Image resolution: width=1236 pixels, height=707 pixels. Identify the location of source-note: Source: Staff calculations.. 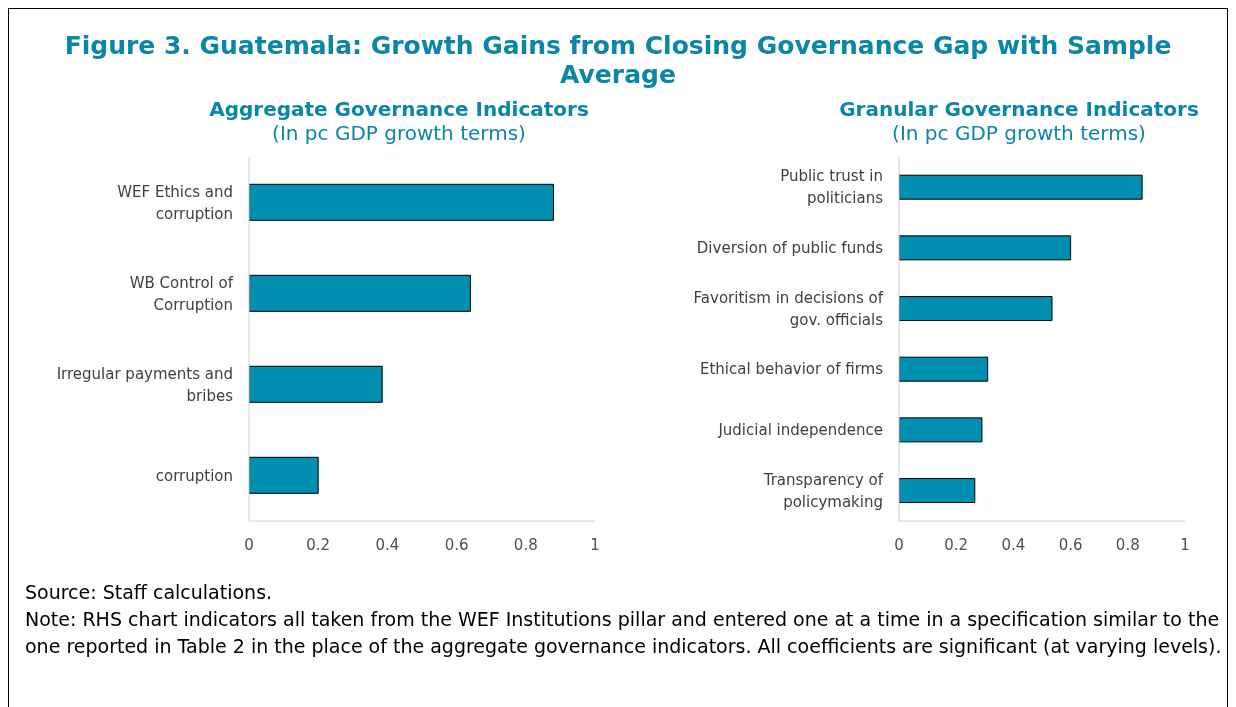
(149, 592).